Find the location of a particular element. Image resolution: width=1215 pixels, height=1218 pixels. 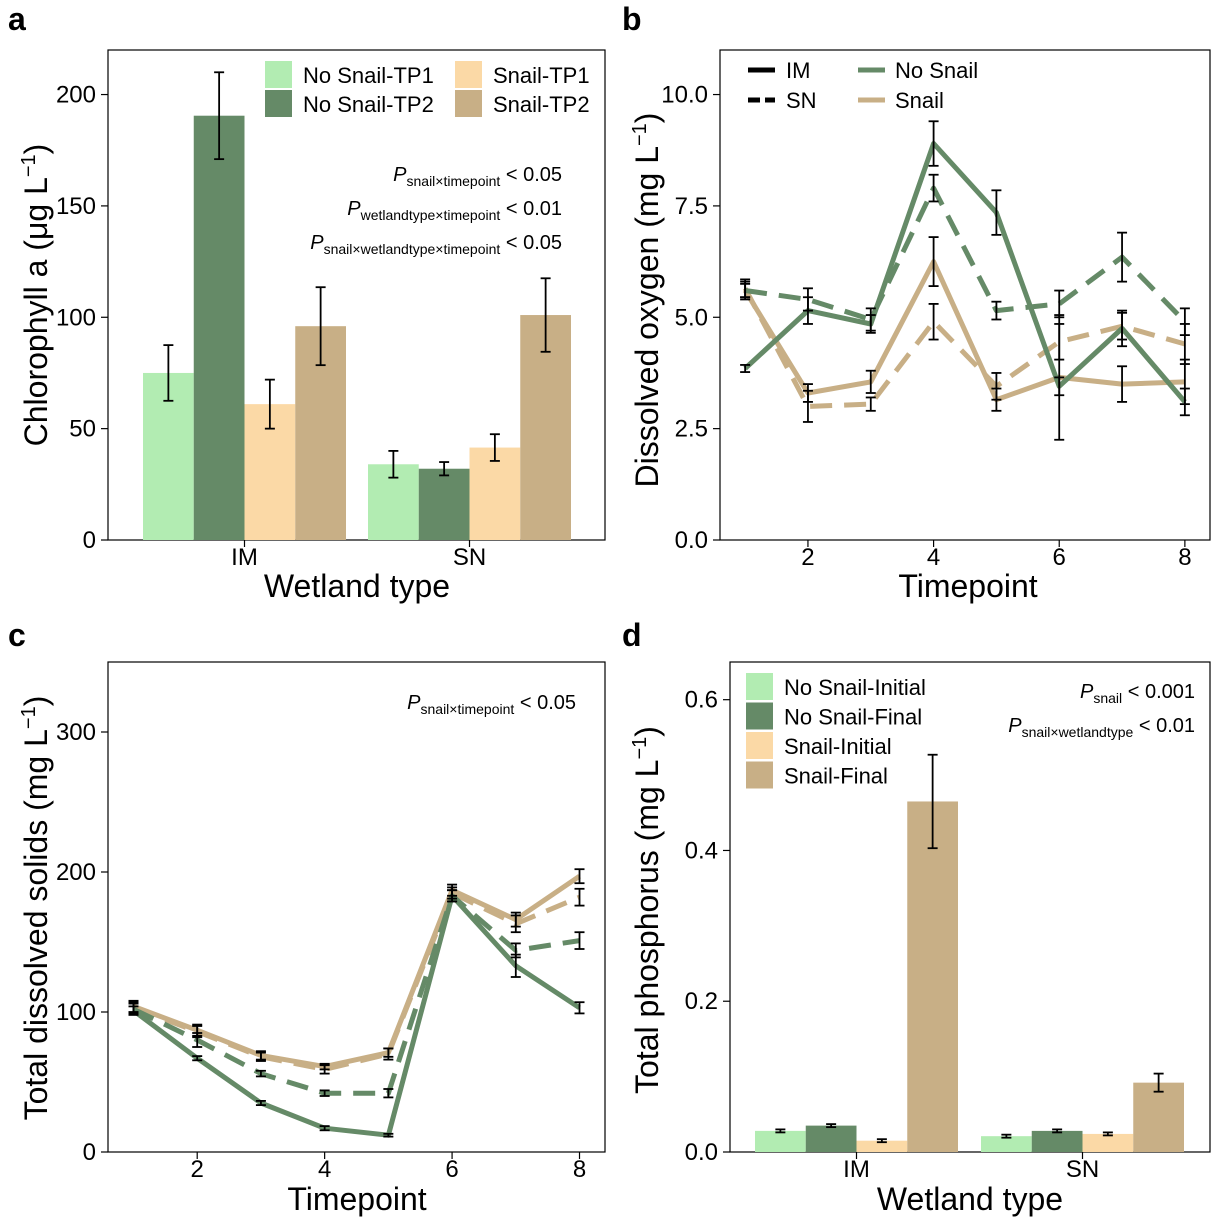

legend-swatch-no-snail-tp2 is located at coordinates (278, 103).